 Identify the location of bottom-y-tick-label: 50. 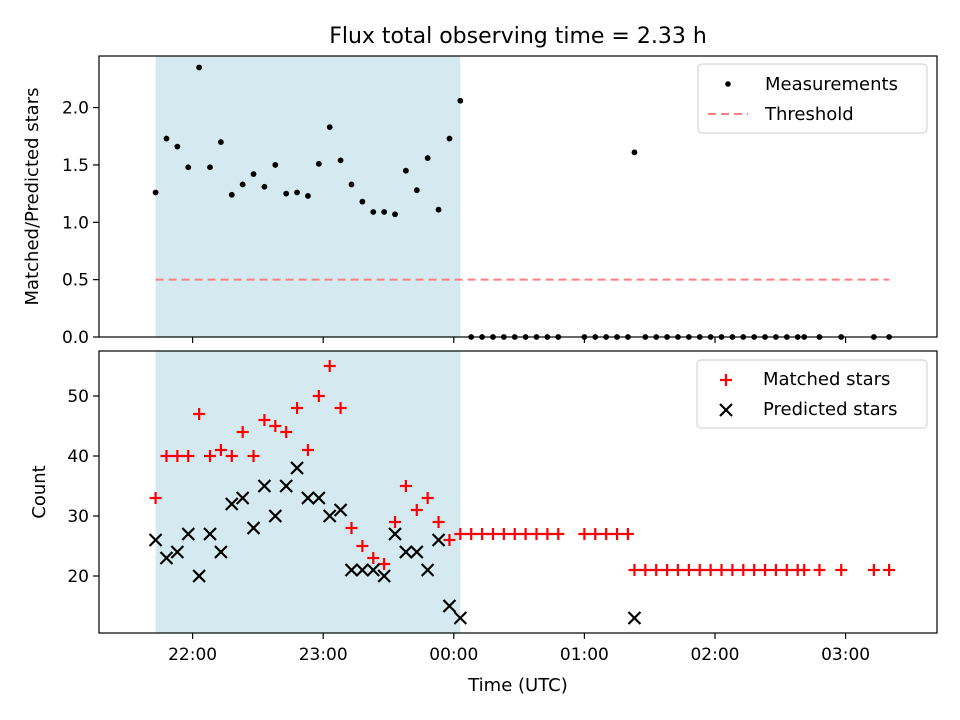
(78, 397).